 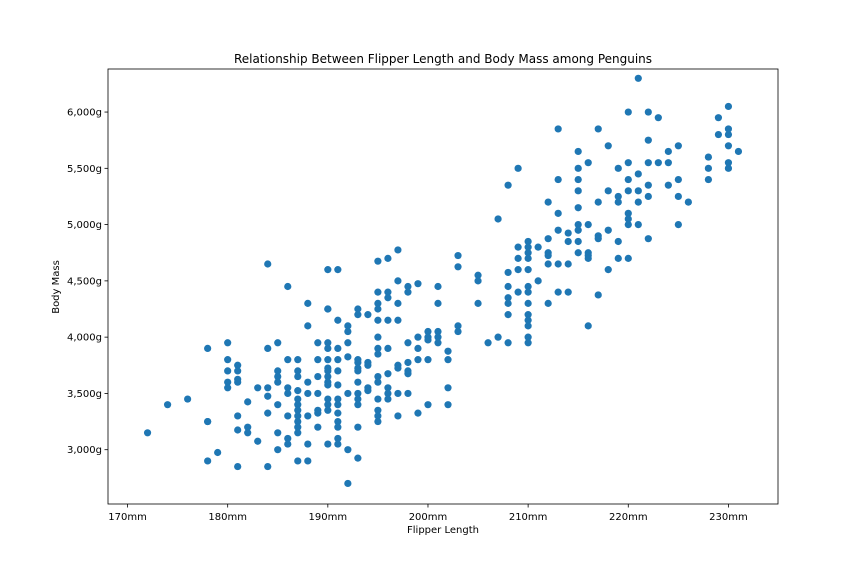 I want to click on x-tick-label: 180mm, so click(x=227, y=517).